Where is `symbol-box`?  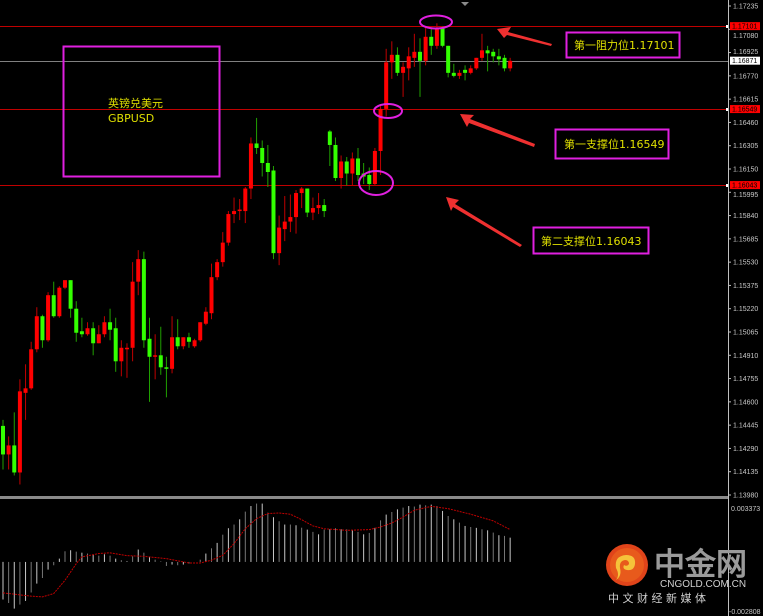
symbol-box is located at coordinates (141, 111).